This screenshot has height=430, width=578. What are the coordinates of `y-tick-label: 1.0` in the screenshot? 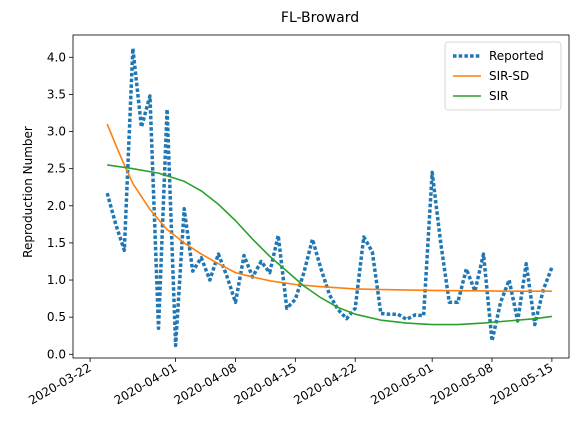 It's located at (56, 280).